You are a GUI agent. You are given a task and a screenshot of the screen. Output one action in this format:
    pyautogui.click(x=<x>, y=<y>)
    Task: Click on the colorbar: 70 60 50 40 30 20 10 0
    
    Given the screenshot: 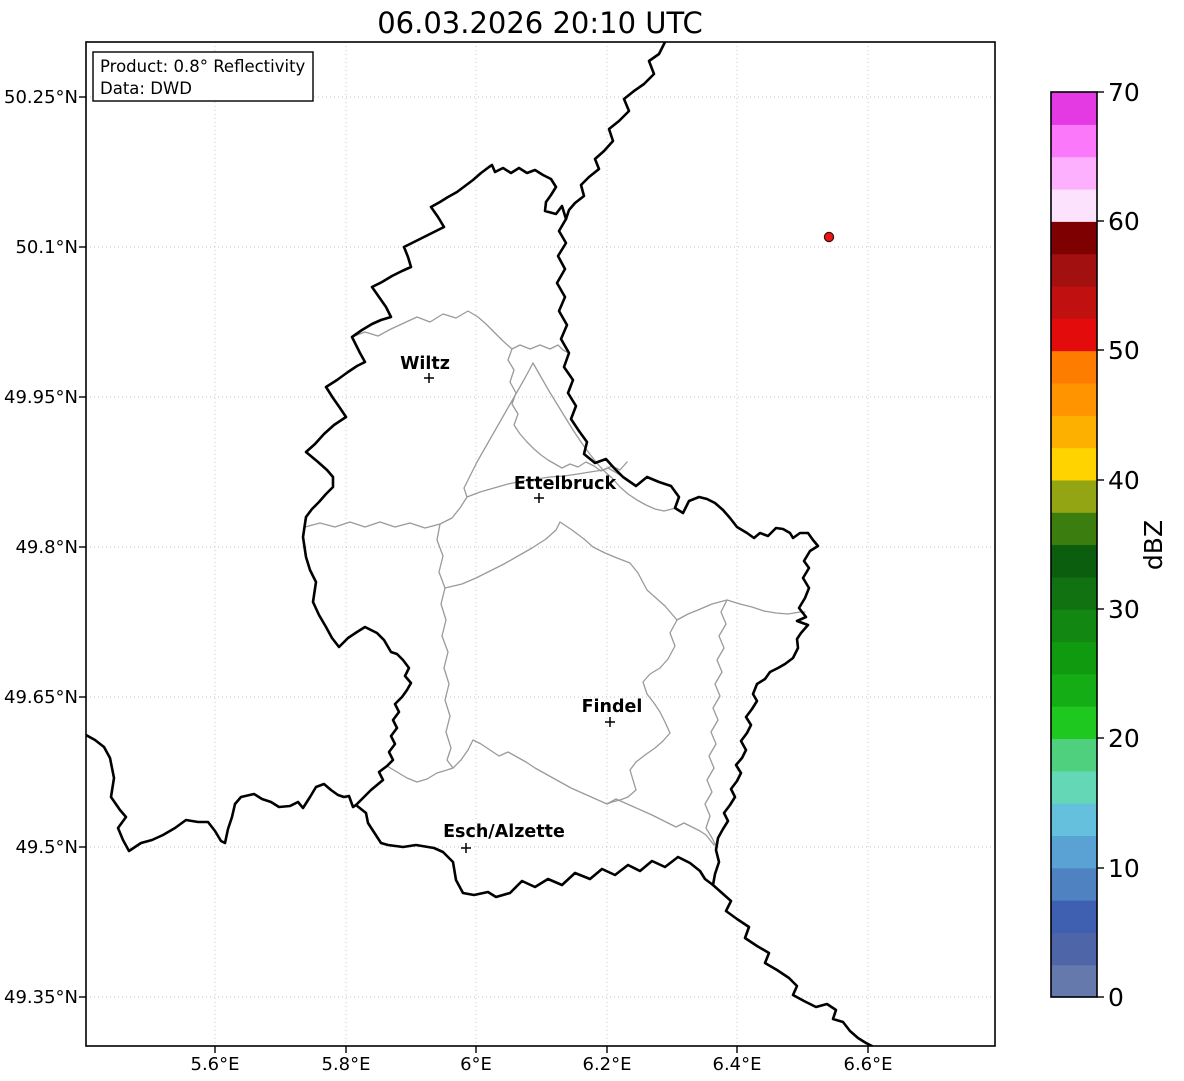 What is the action you would take?
    pyautogui.click(x=1095, y=545)
    